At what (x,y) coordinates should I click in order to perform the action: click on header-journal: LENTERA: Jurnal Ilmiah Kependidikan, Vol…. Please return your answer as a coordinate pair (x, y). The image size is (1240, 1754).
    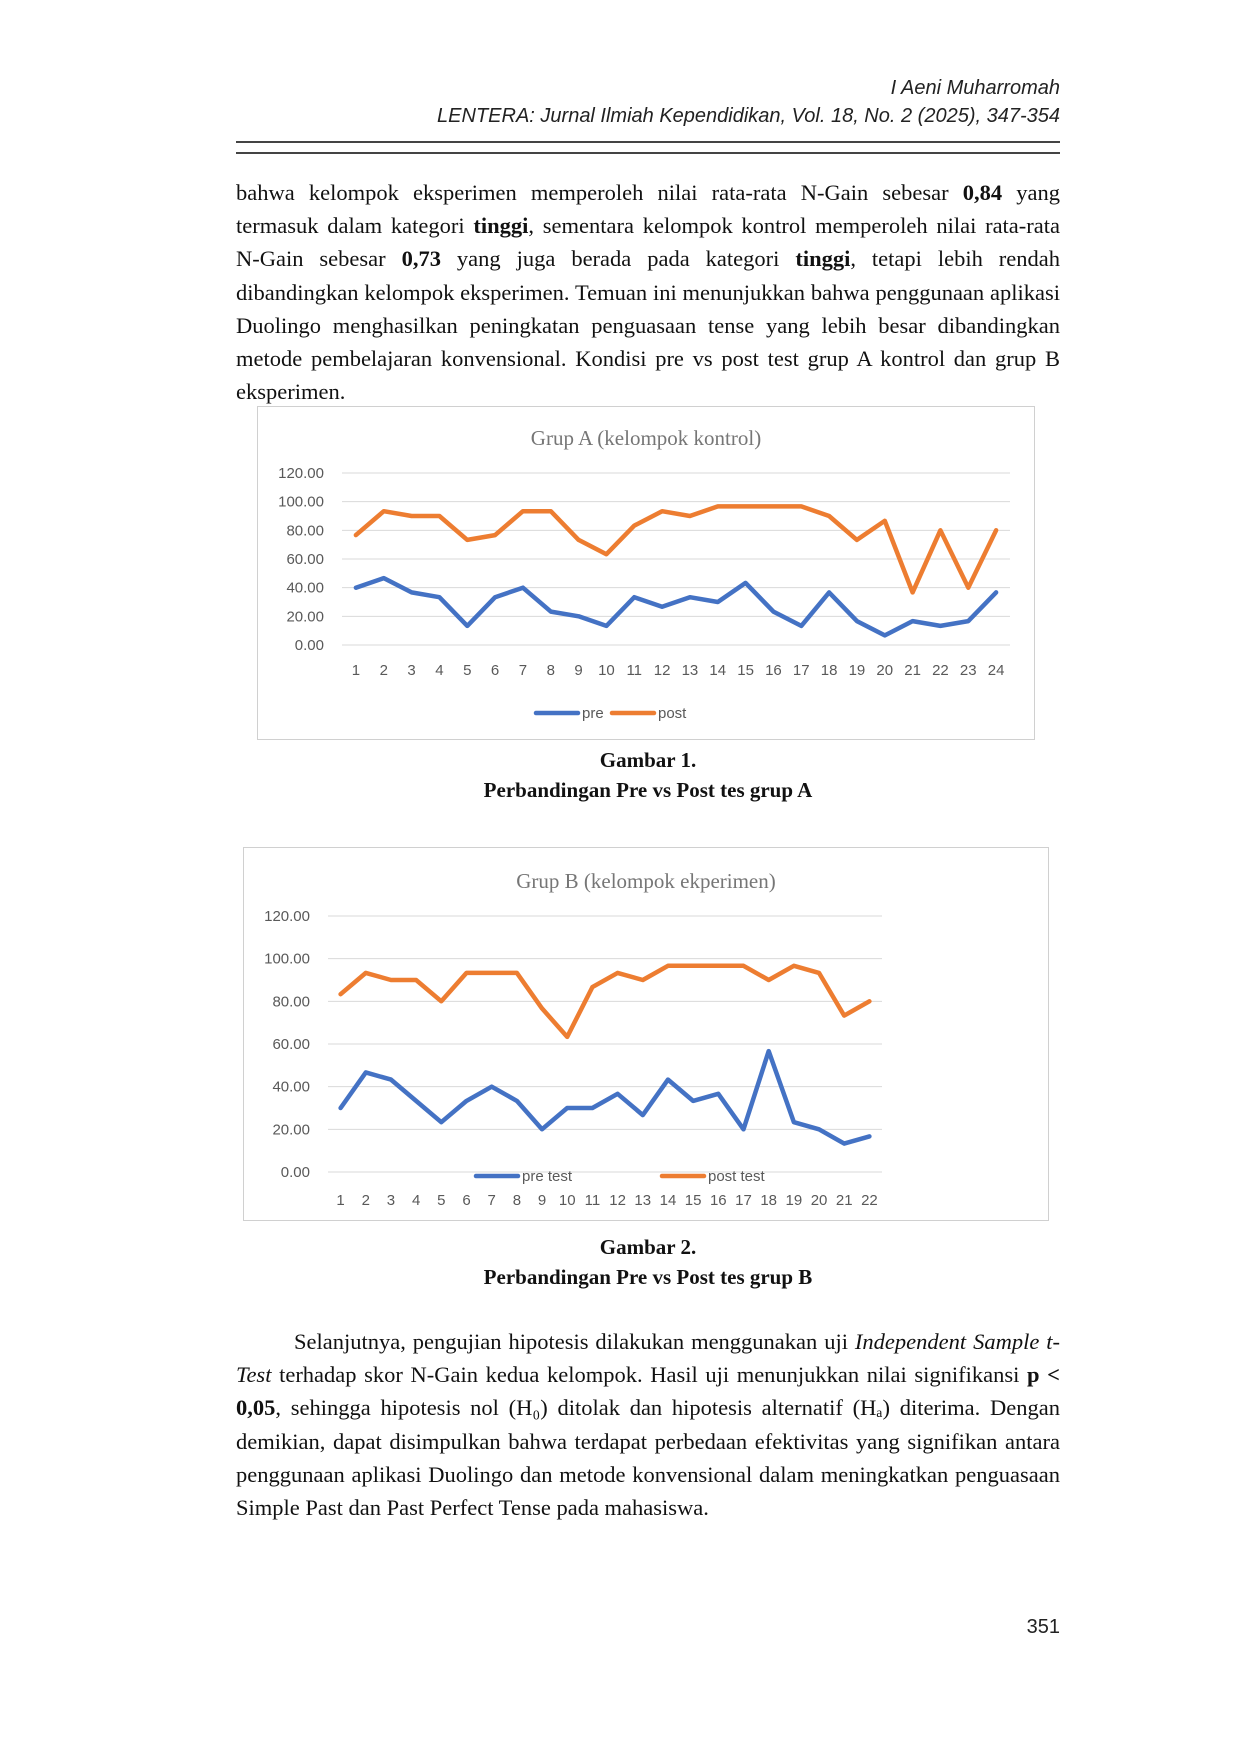
    Looking at the image, I should click on (748, 116).